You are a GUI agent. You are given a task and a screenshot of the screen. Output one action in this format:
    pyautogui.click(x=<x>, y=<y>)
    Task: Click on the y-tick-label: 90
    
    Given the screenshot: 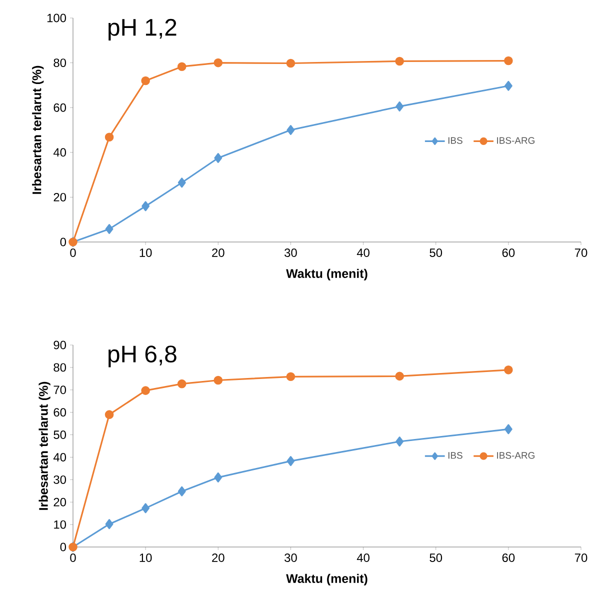 What is the action you would take?
    pyautogui.click(x=60, y=345)
    